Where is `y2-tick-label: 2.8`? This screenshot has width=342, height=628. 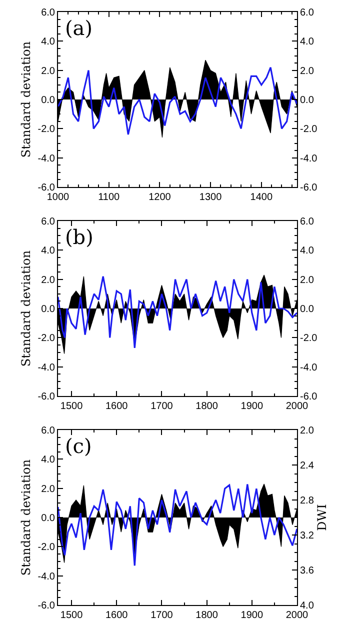 y2-tick-label: 2.8 is located at coordinates (307, 501).